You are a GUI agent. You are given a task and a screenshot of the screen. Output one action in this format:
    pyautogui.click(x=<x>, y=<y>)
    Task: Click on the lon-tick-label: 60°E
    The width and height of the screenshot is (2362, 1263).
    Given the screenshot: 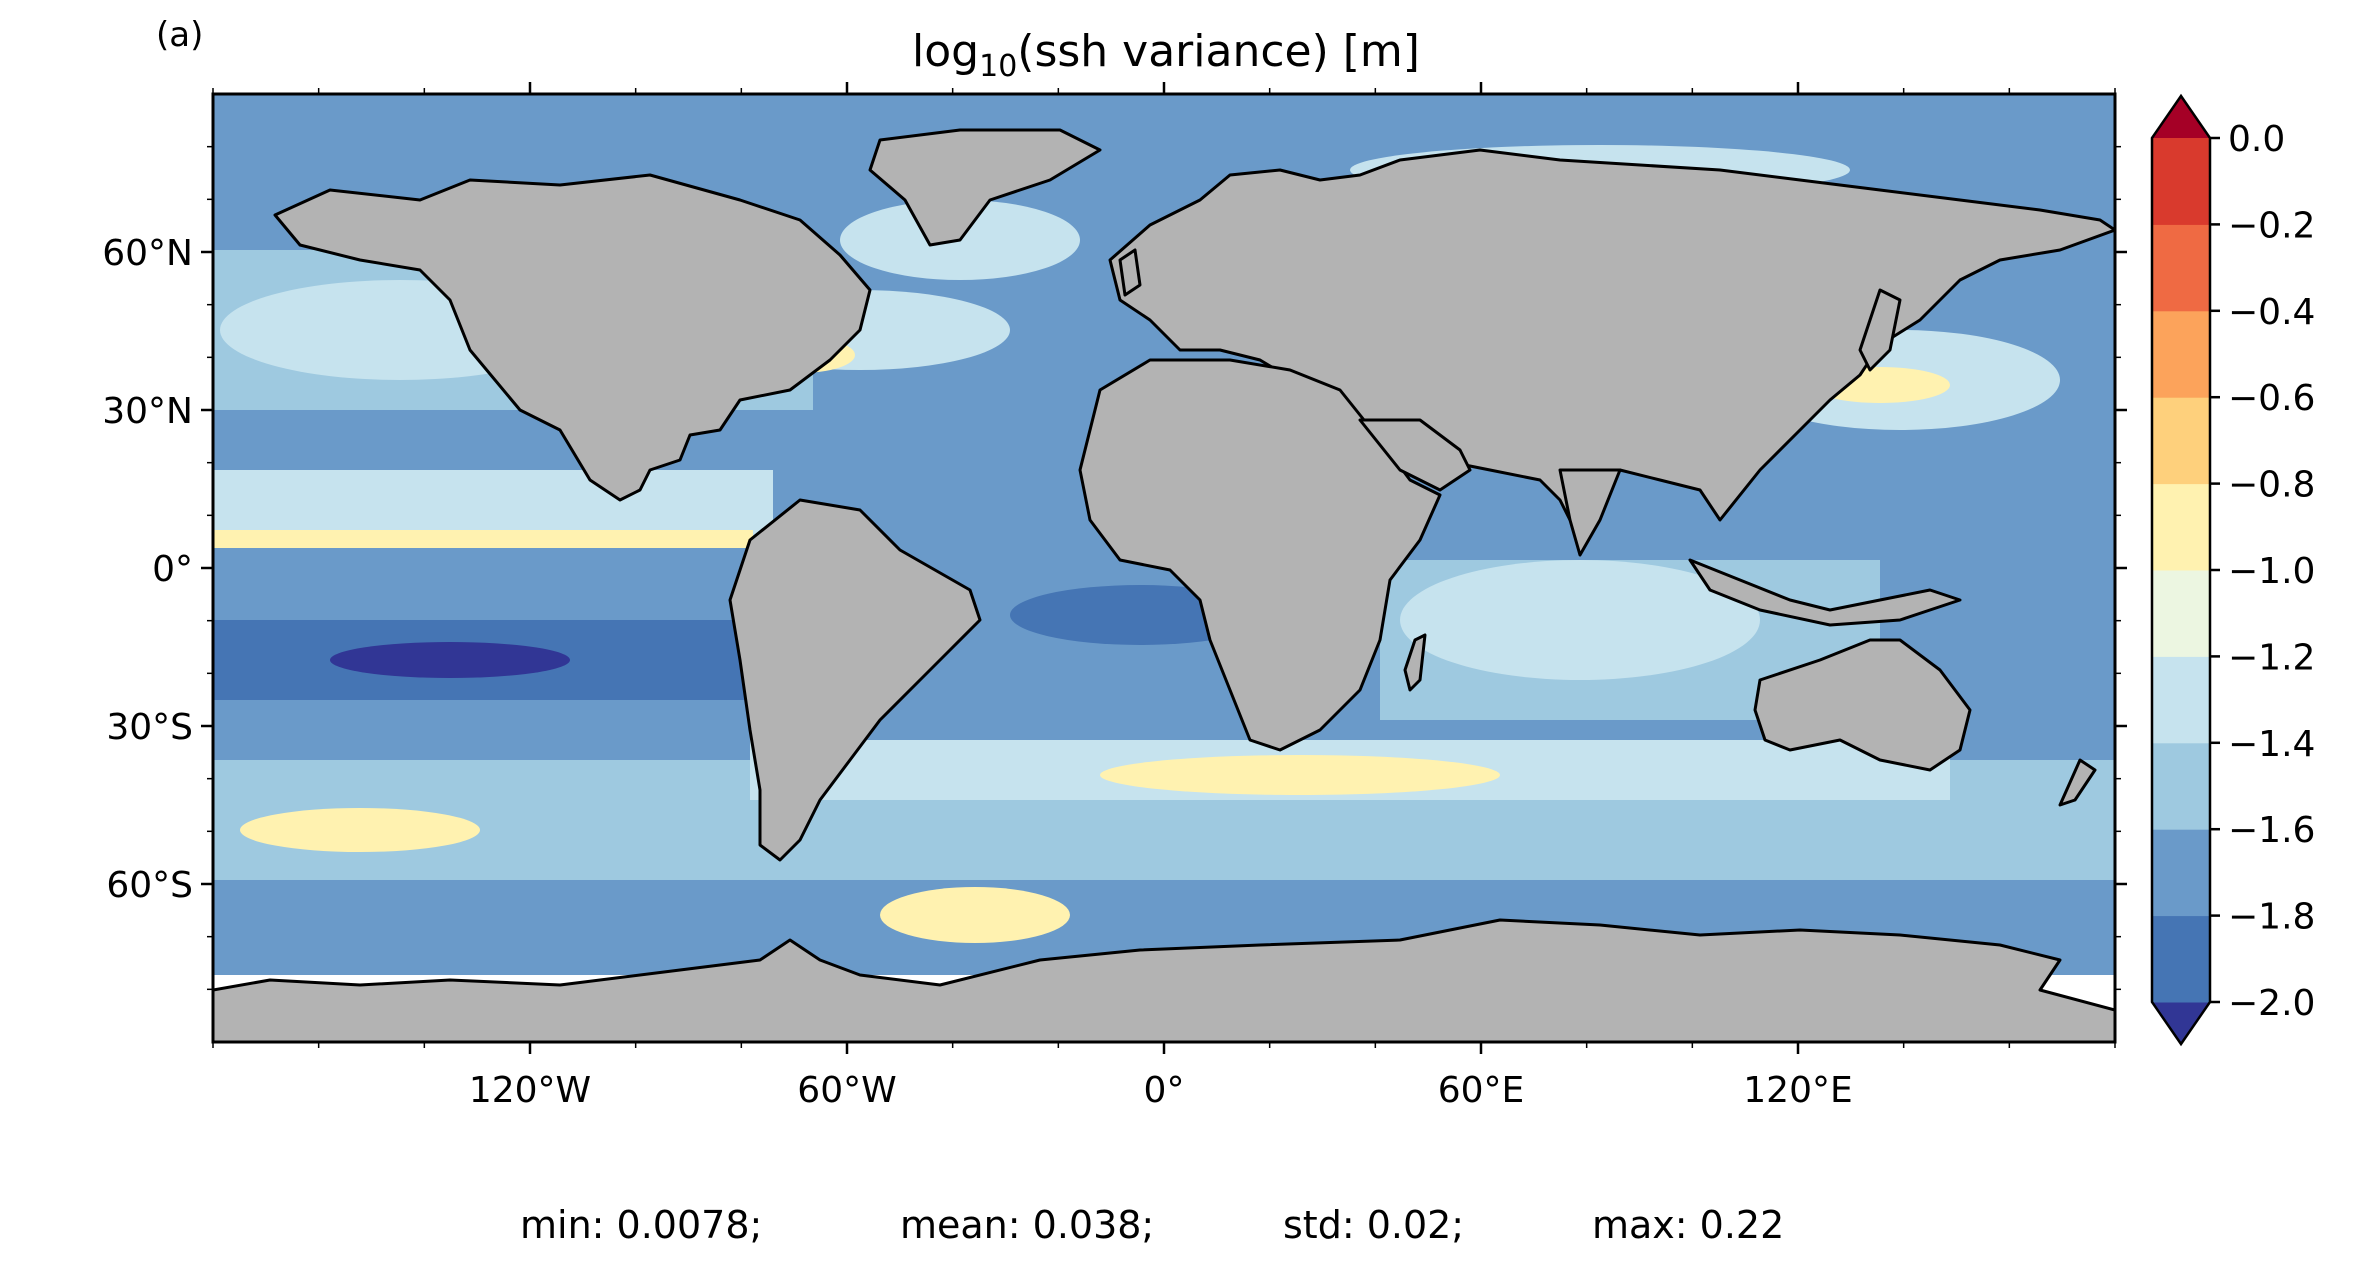 What is the action you would take?
    pyautogui.click(x=1481, y=1090)
    